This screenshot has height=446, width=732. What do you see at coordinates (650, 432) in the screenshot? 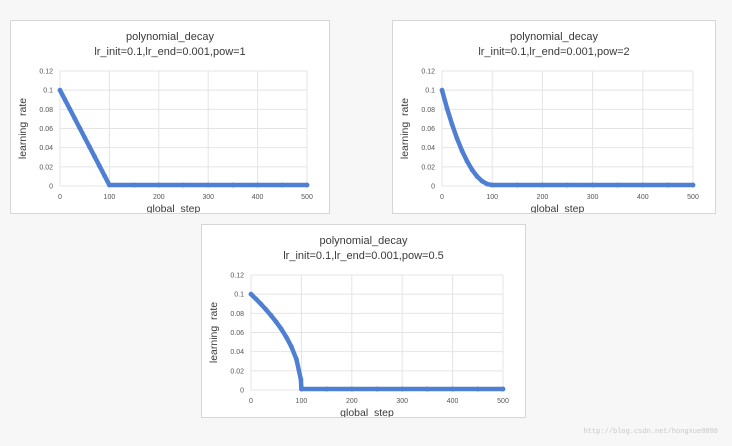
I see `watermark-text: http://blog.csdn.net/hongxue8888` at bounding box center [650, 432].